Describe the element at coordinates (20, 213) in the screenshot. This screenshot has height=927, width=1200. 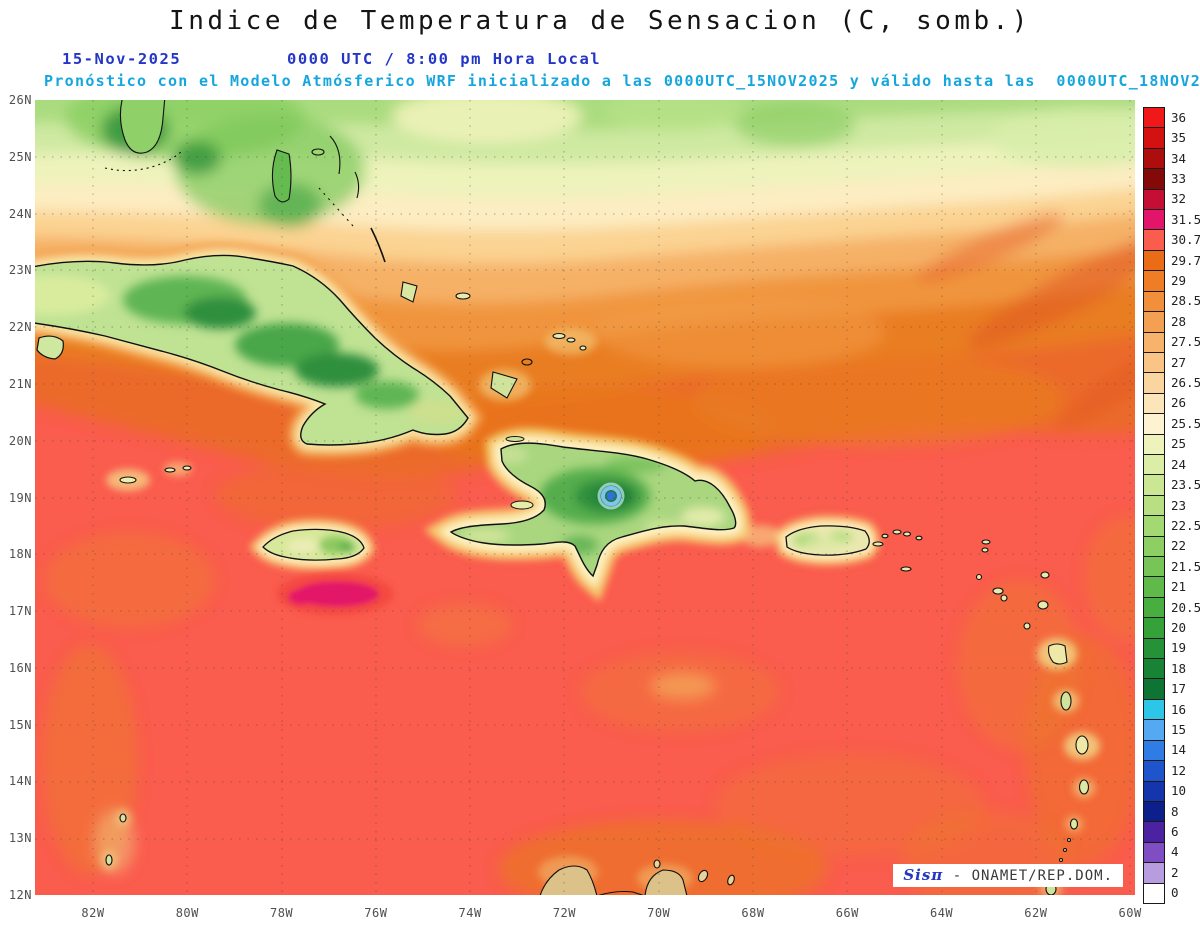
I see `lat-label: 24N` at that location.